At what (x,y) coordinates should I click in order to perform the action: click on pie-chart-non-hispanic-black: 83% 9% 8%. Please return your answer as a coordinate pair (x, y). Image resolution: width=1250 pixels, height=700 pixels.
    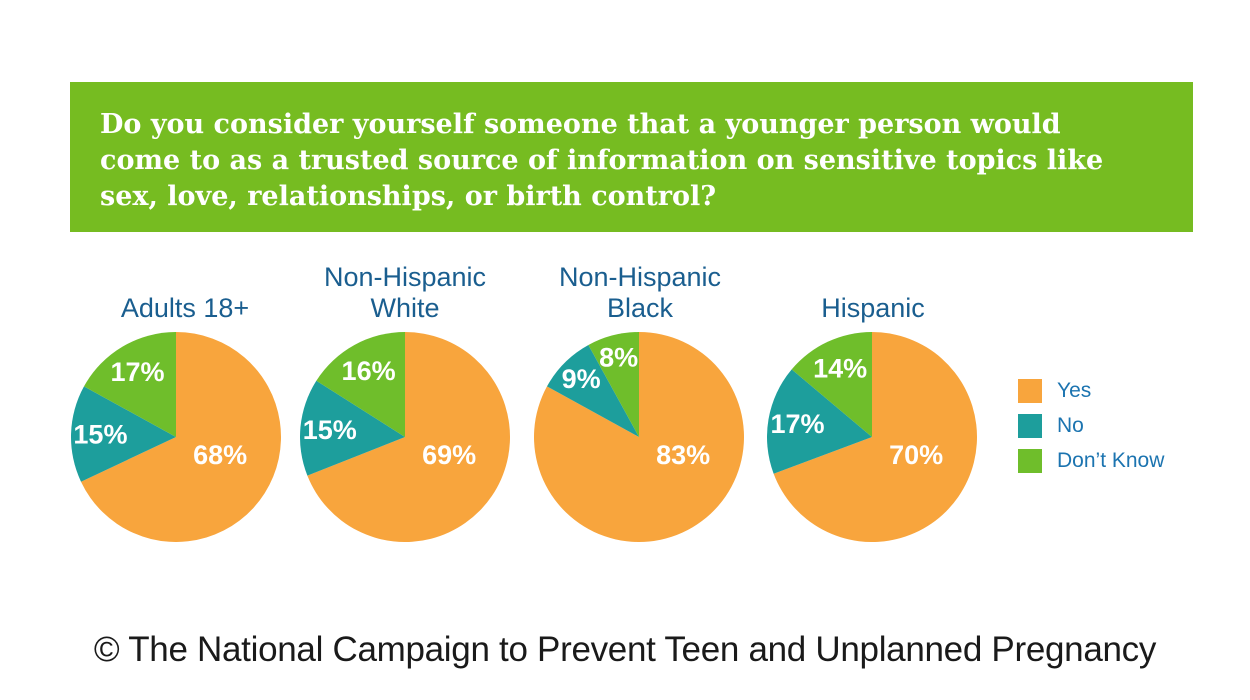
    Looking at the image, I should click on (639, 437).